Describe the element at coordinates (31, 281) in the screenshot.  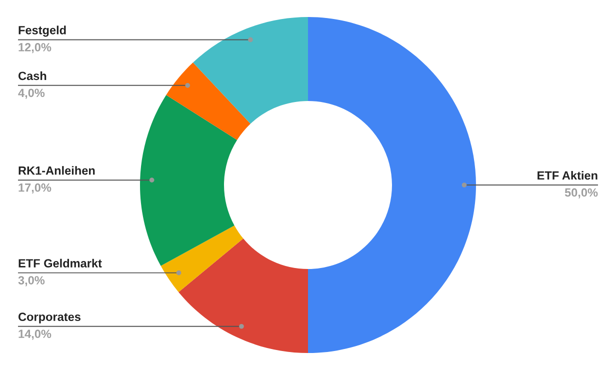
I see `data-label: 3,0%` at that location.